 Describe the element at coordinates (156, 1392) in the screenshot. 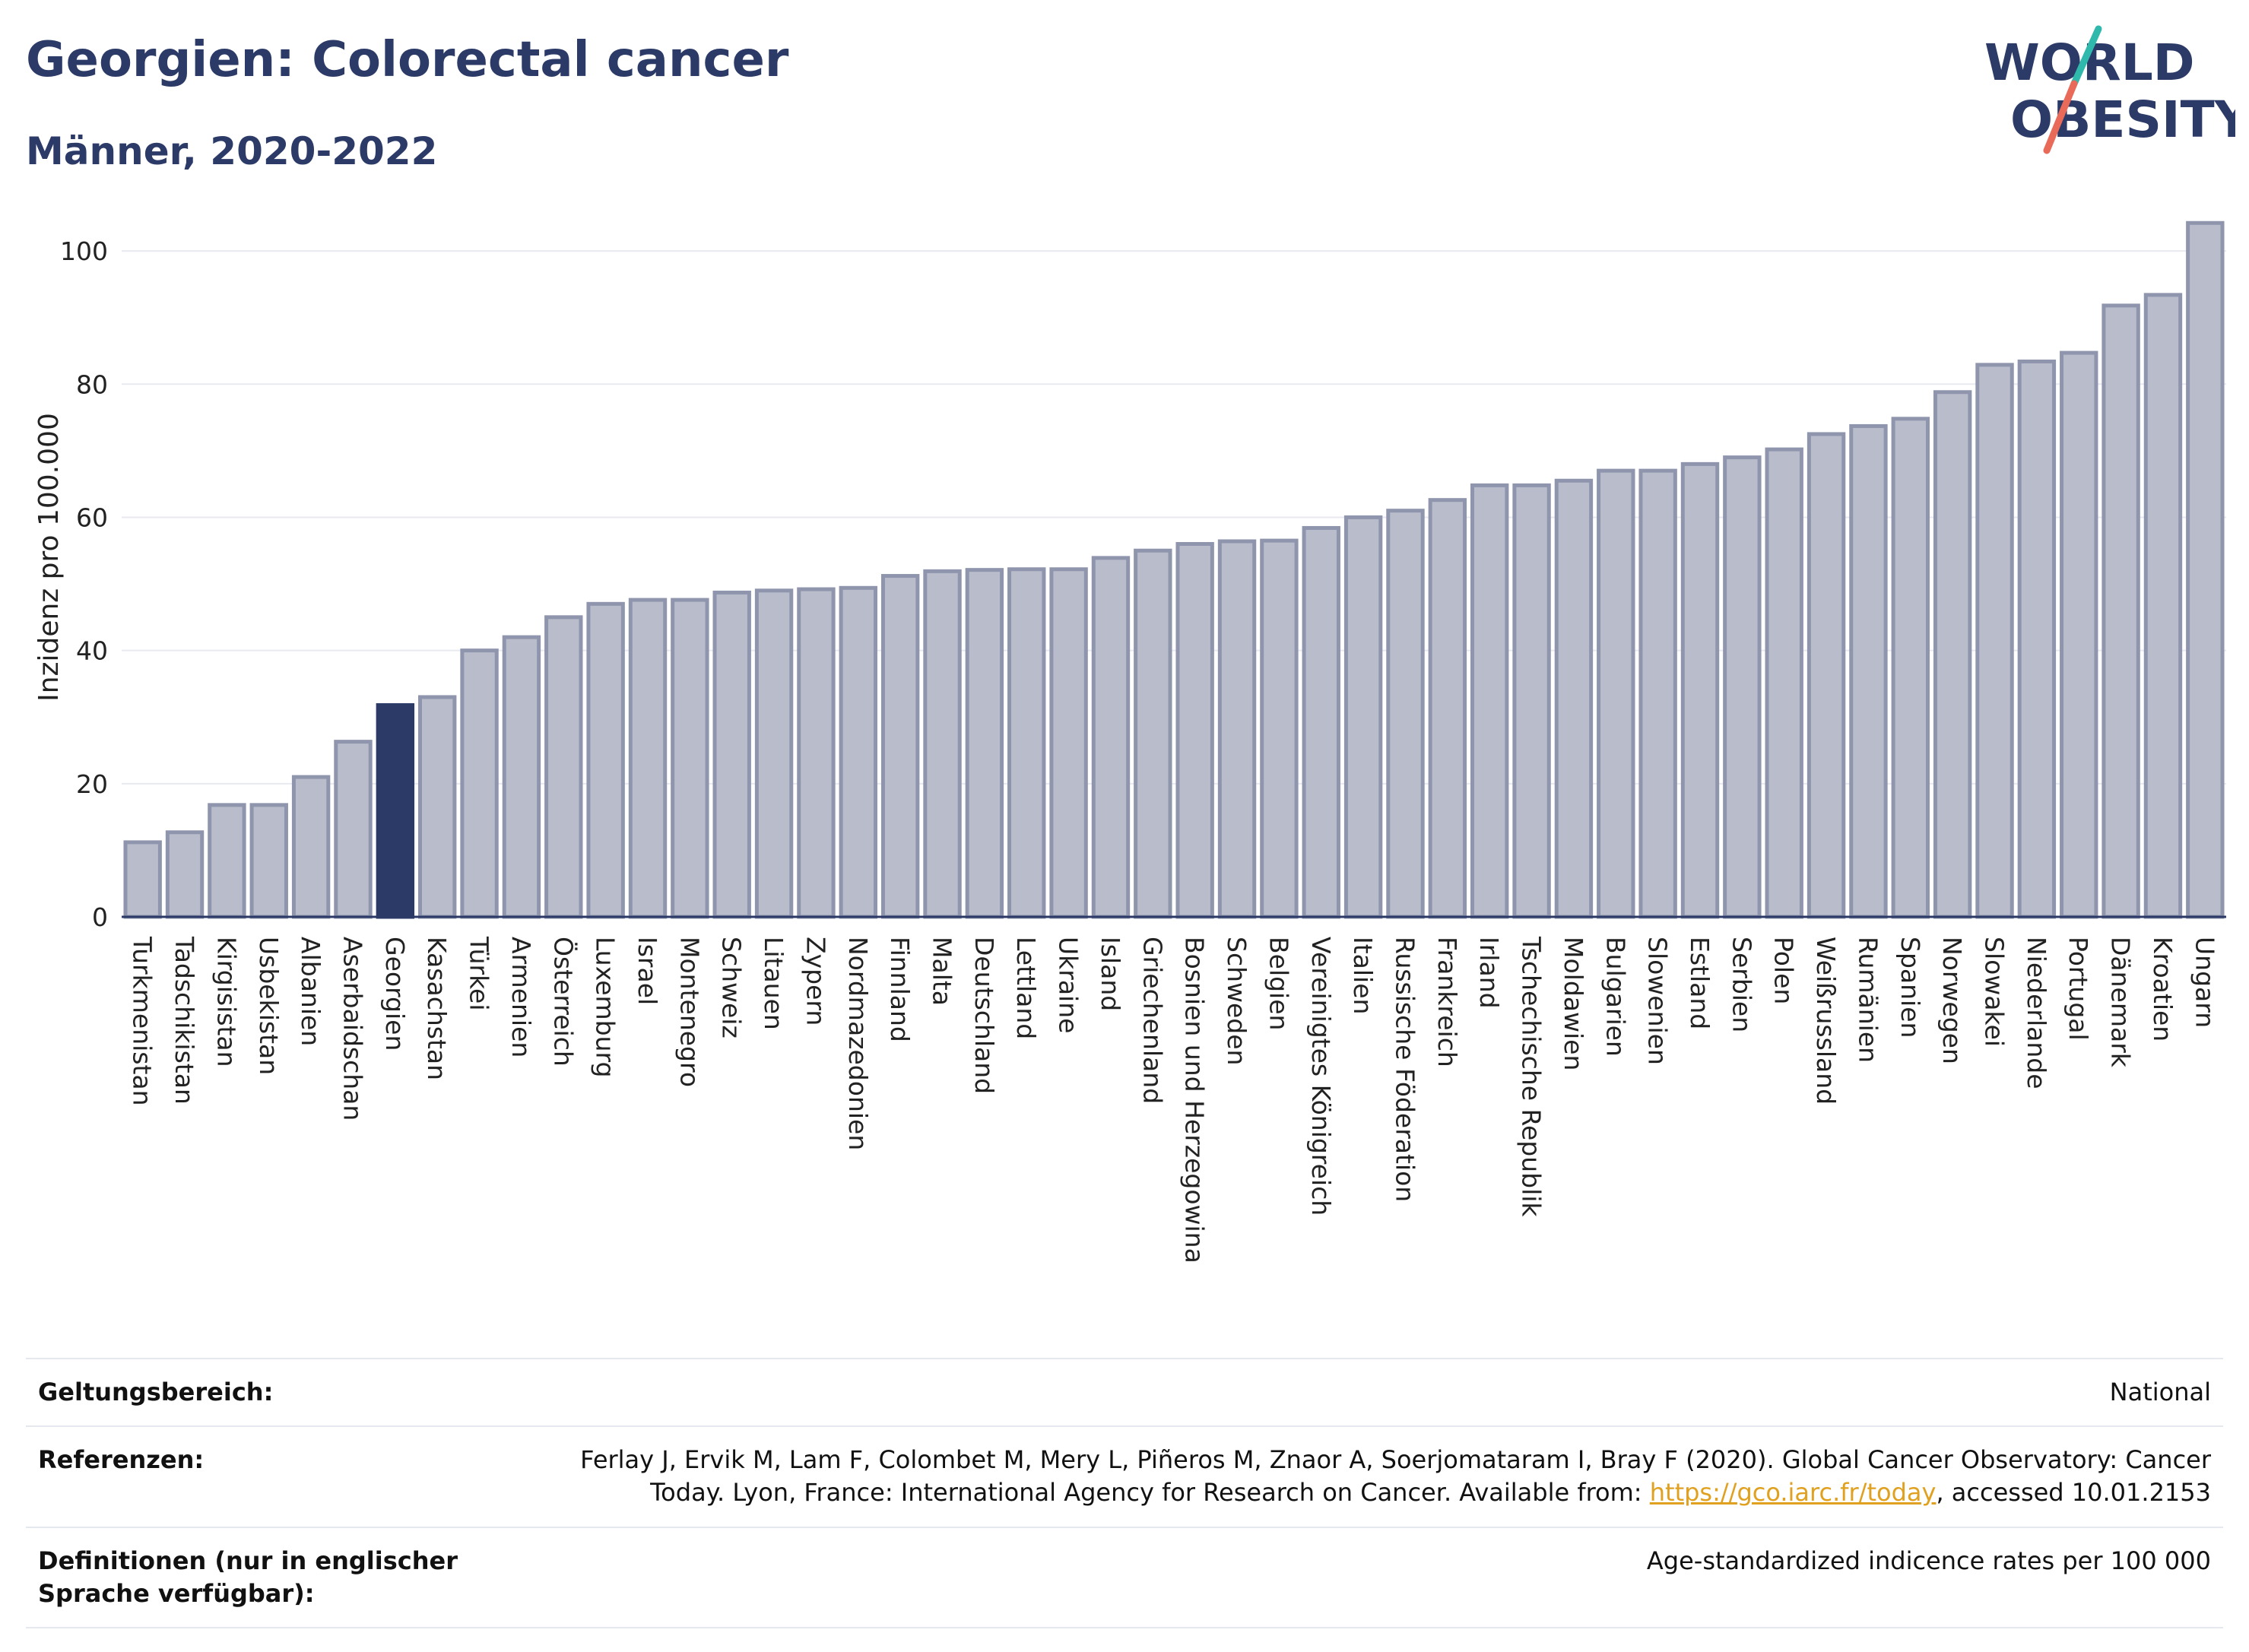

I see `scope-label: Geltungsbereich:` at that location.